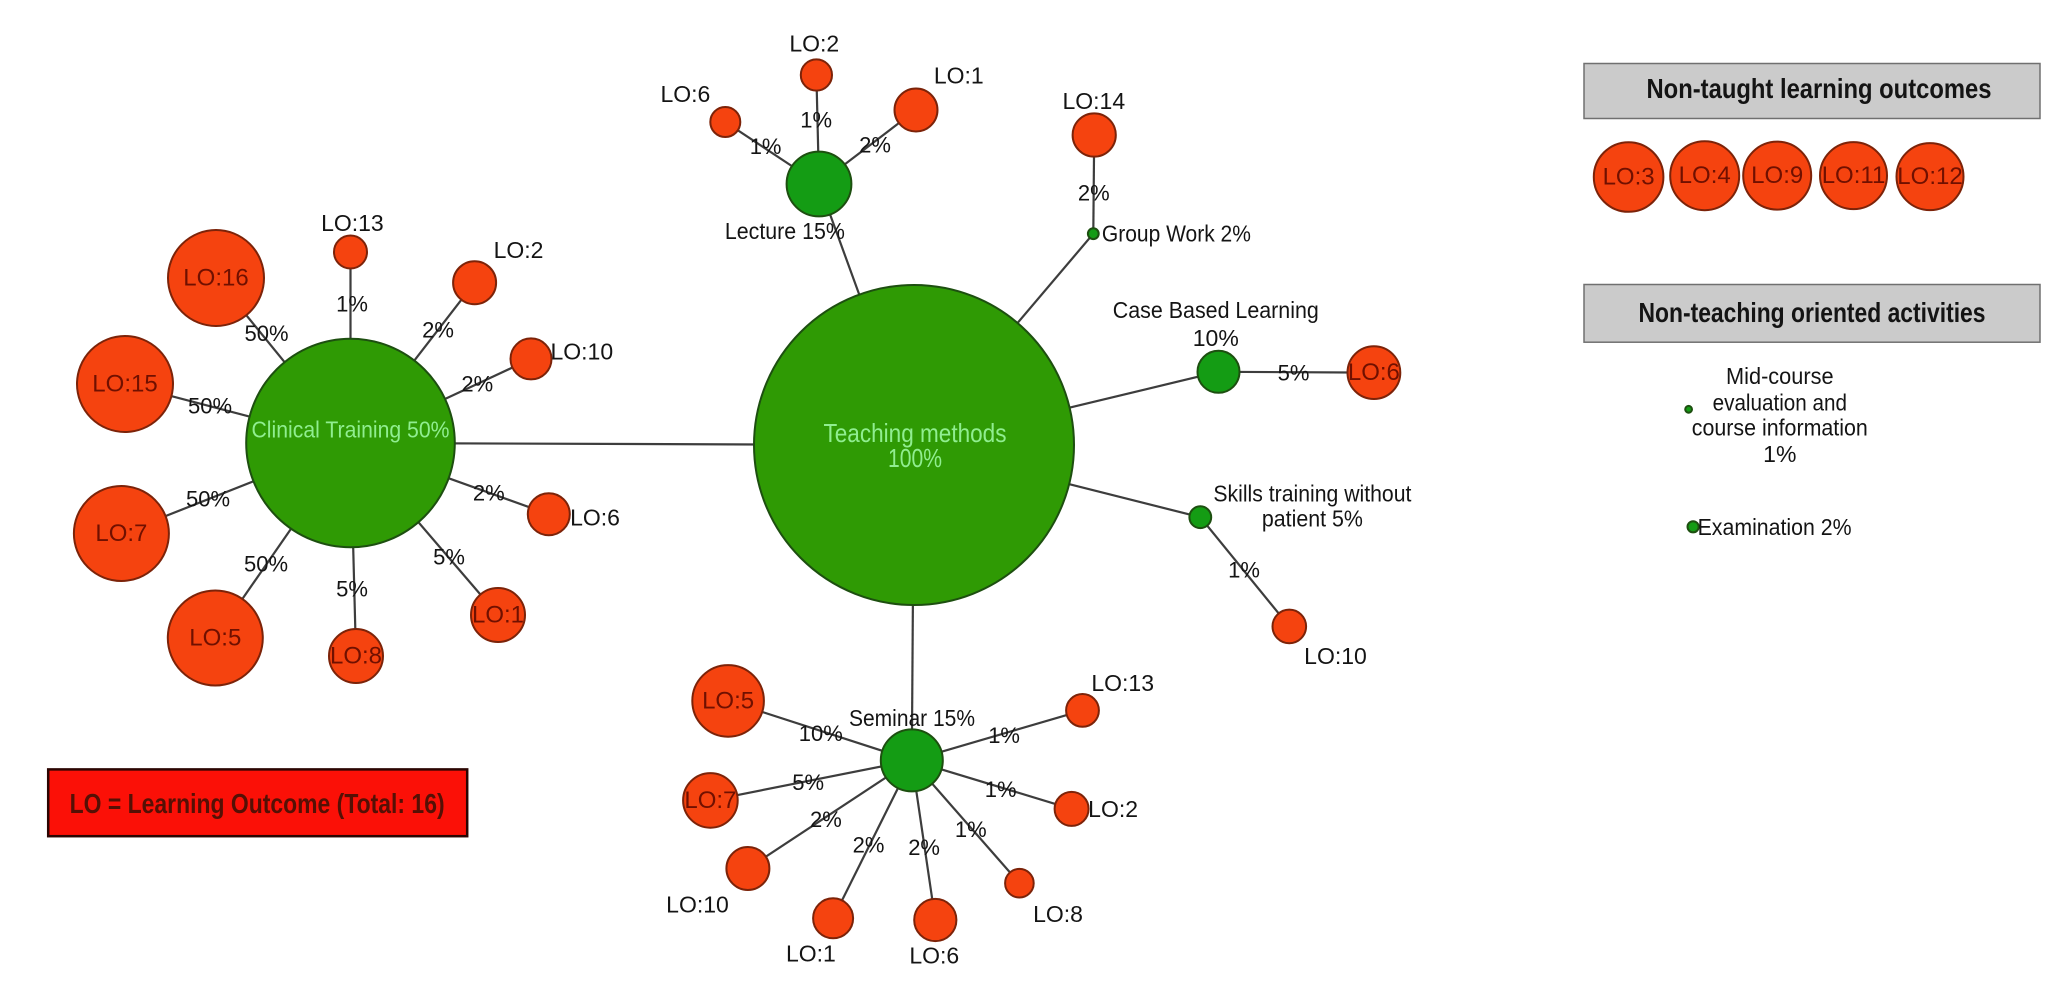 The height and width of the screenshot is (1006, 2059). Describe the element at coordinates (1705, 175) in the screenshot. I see `svg-text: LO:4` at that location.